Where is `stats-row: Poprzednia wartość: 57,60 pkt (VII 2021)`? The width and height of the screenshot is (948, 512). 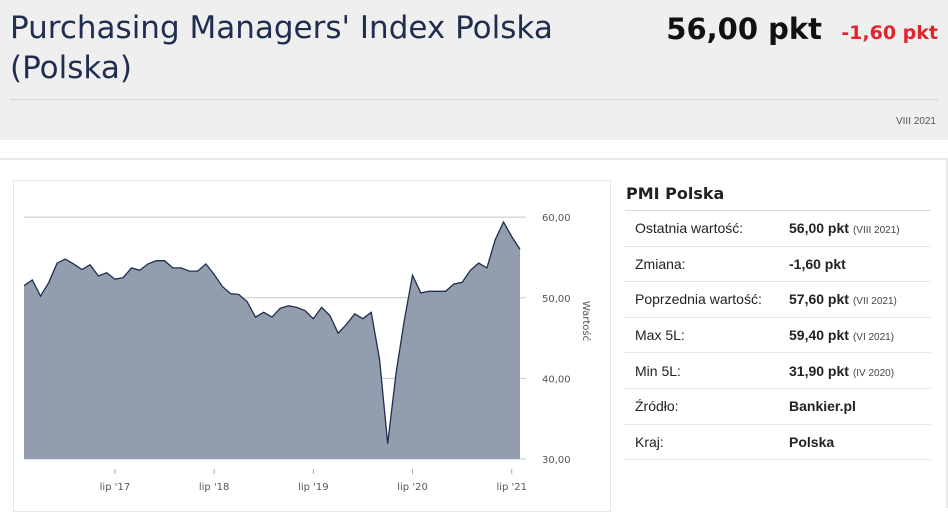 stats-row: Poprzednia wartość: 57,60 pkt (VII 2021) is located at coordinates (778, 300).